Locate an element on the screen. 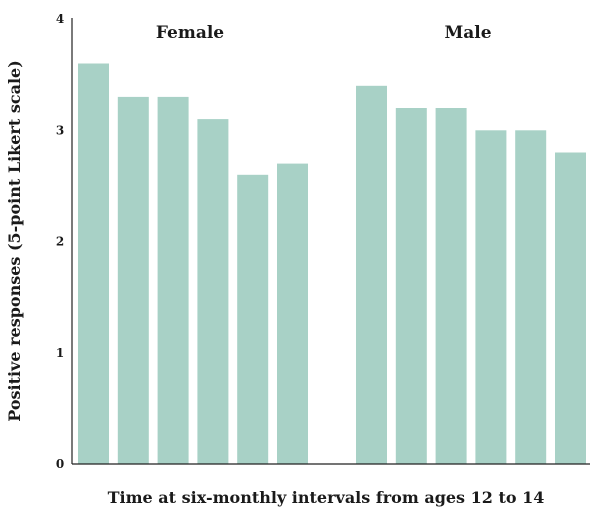  y-tick-label-3: 3 is located at coordinates (60, 130).